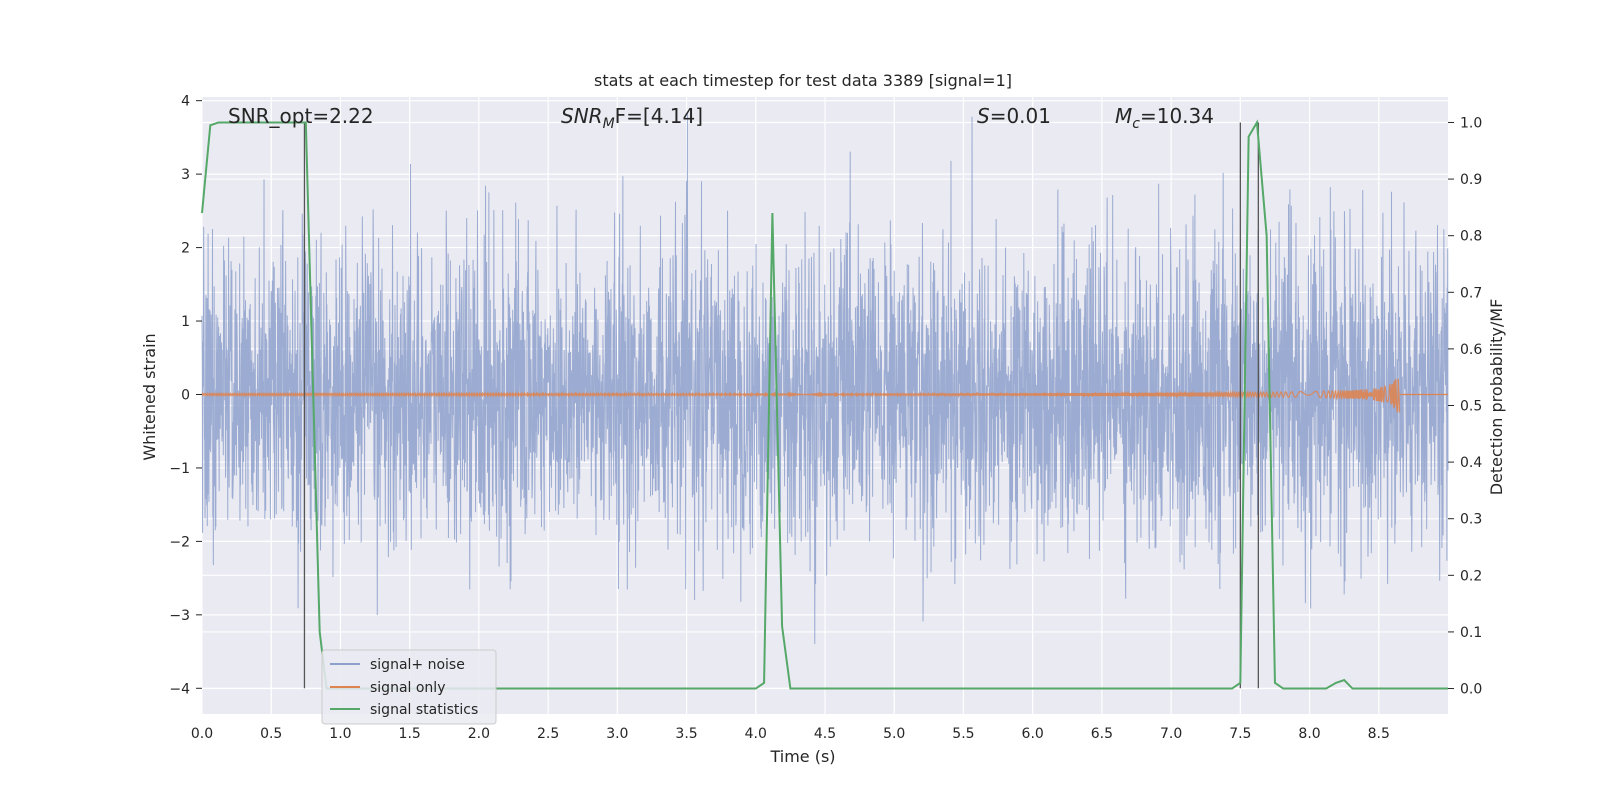  I want to click on legend-label-signal-noise: signal+ noise, so click(417, 665).